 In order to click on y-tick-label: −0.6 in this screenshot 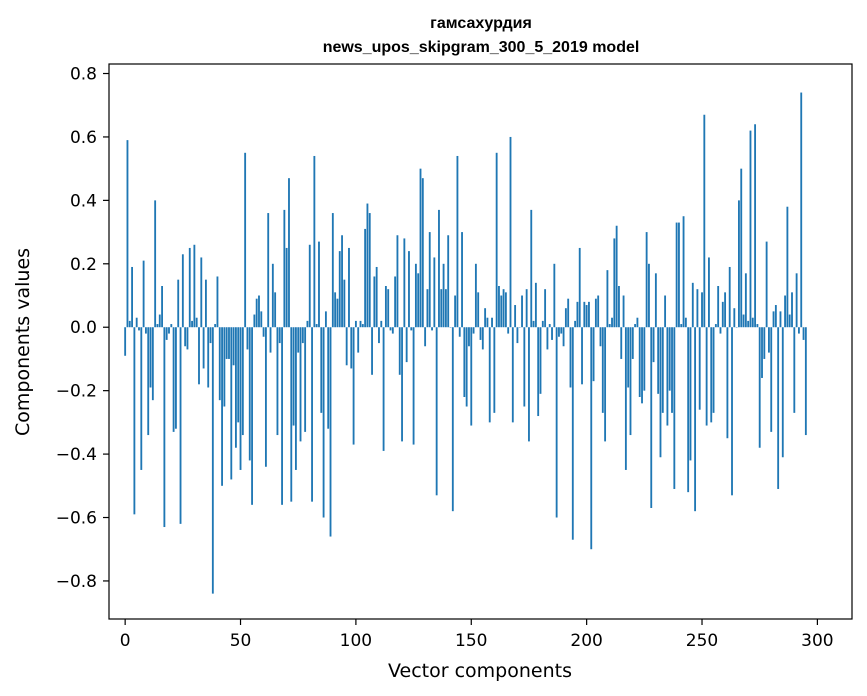, I will do `click(76, 519)`.